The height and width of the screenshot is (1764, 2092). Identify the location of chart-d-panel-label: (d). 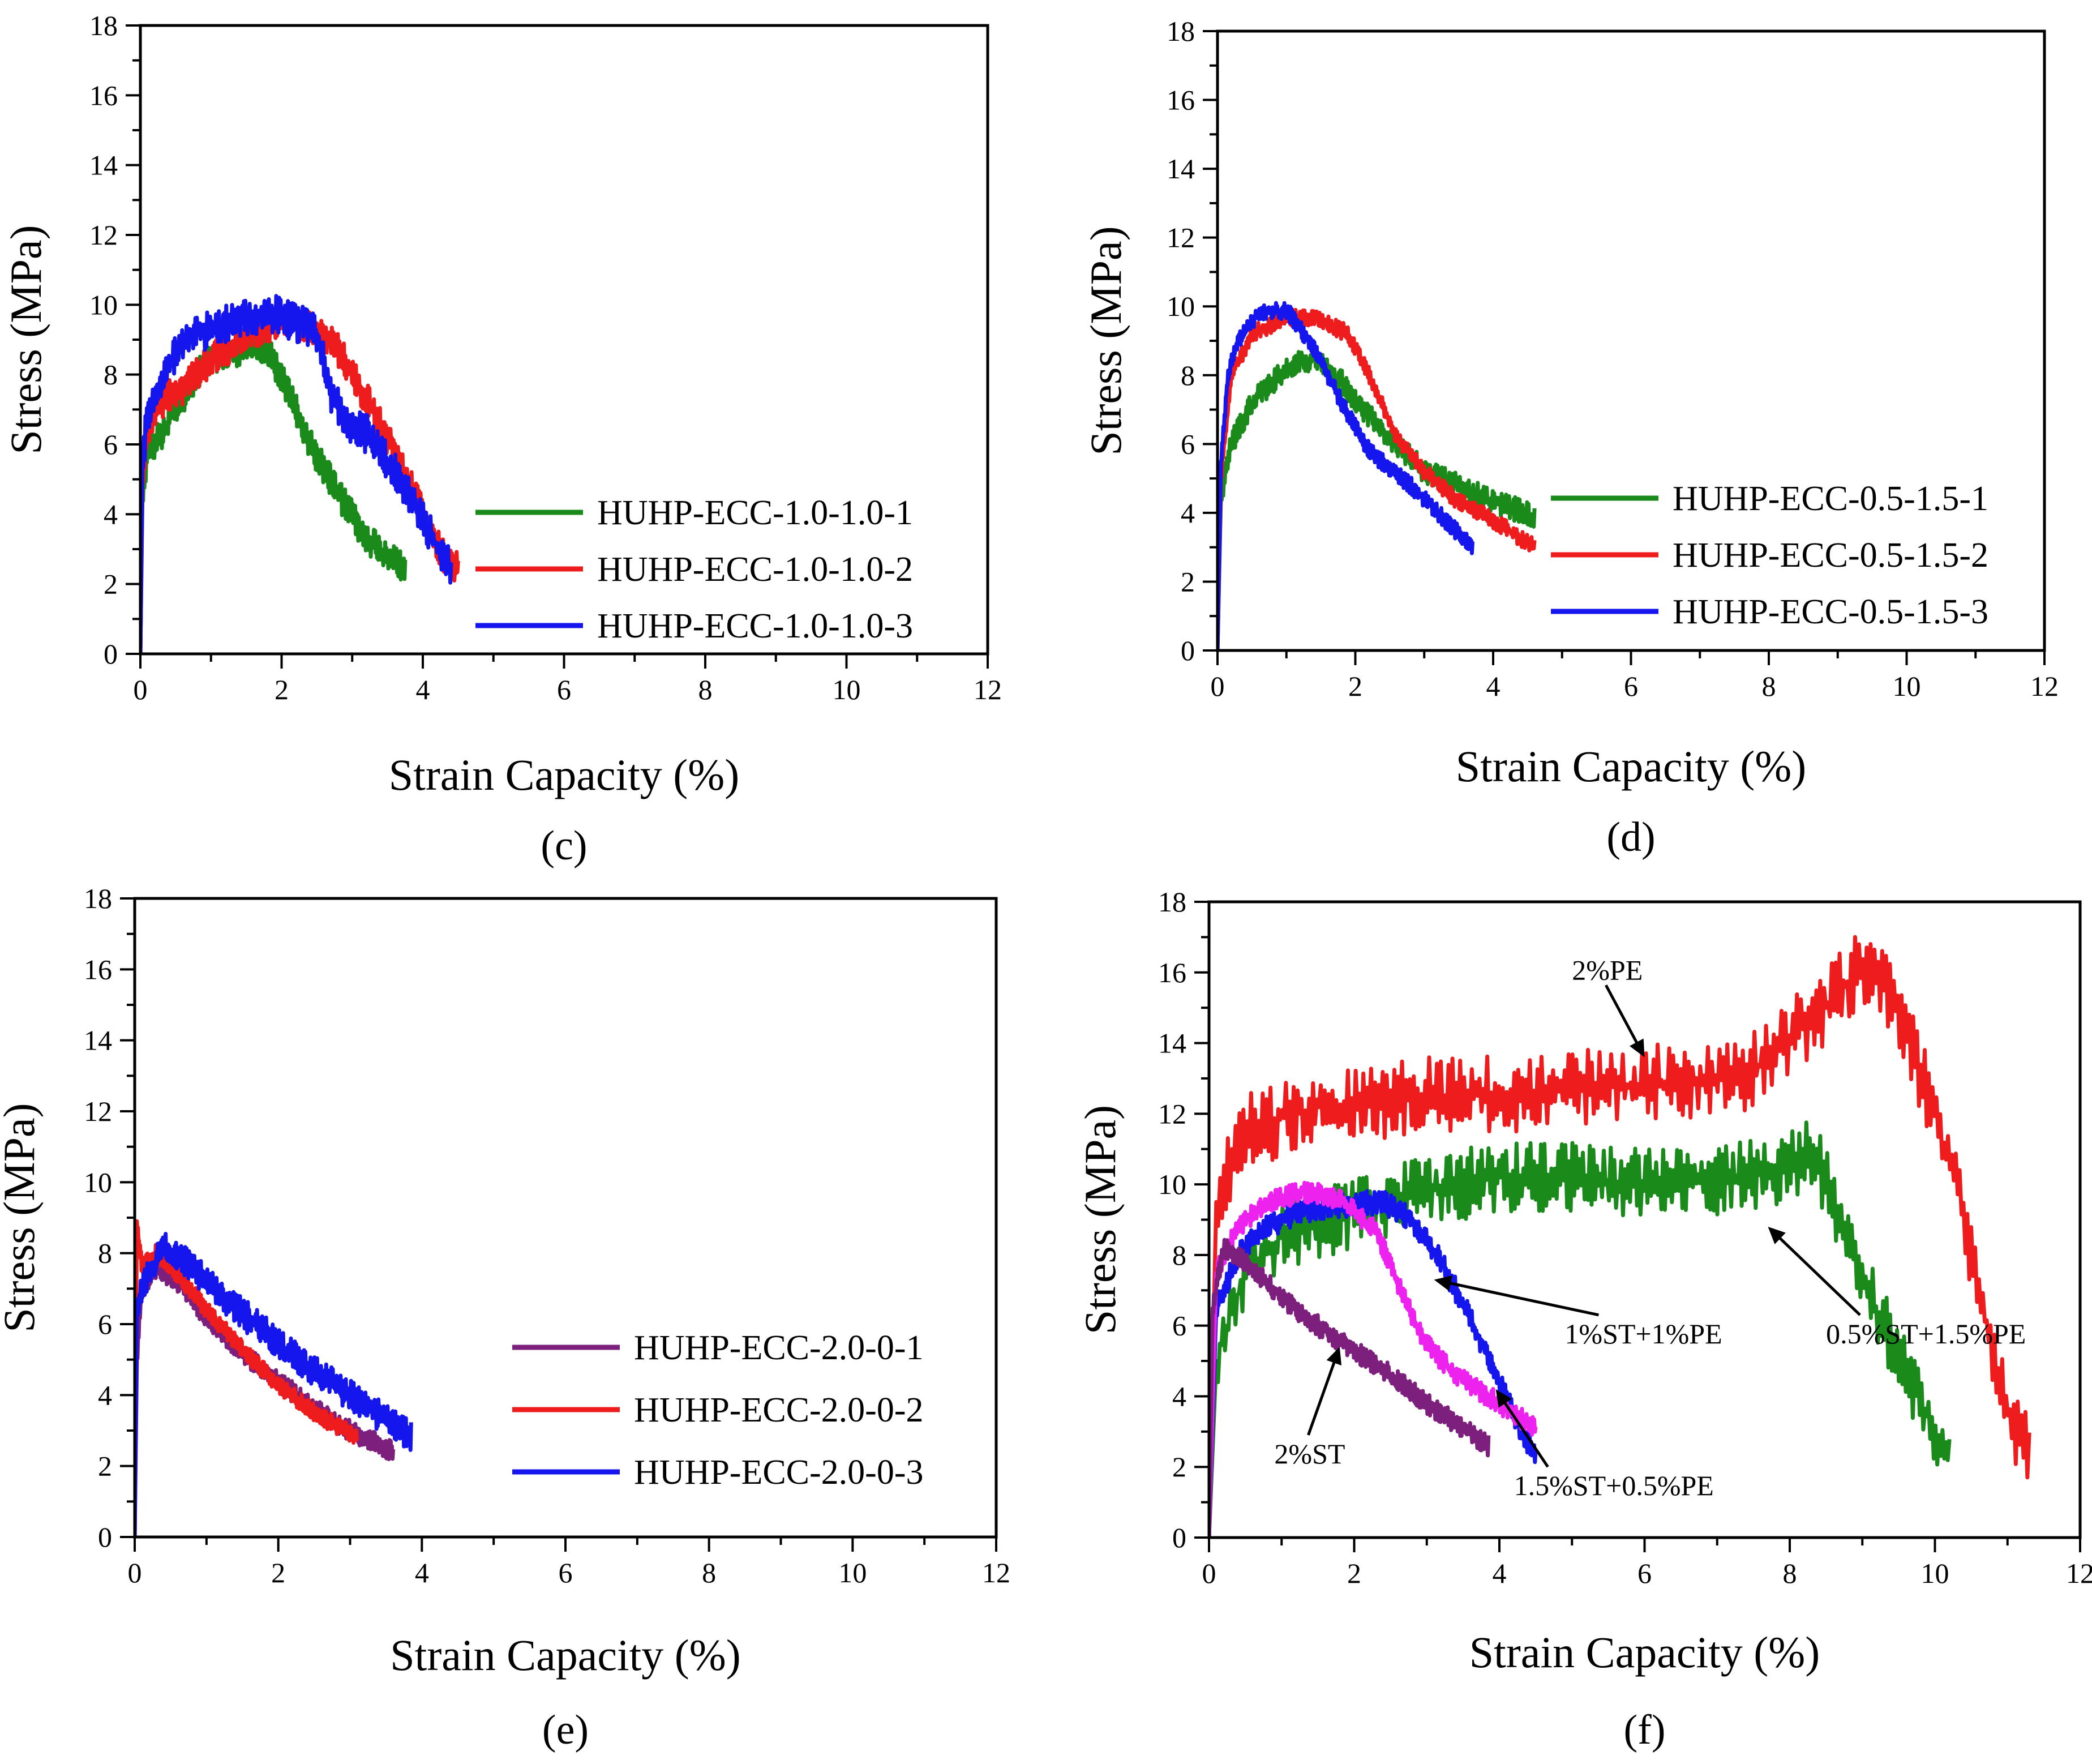
(1630, 837).